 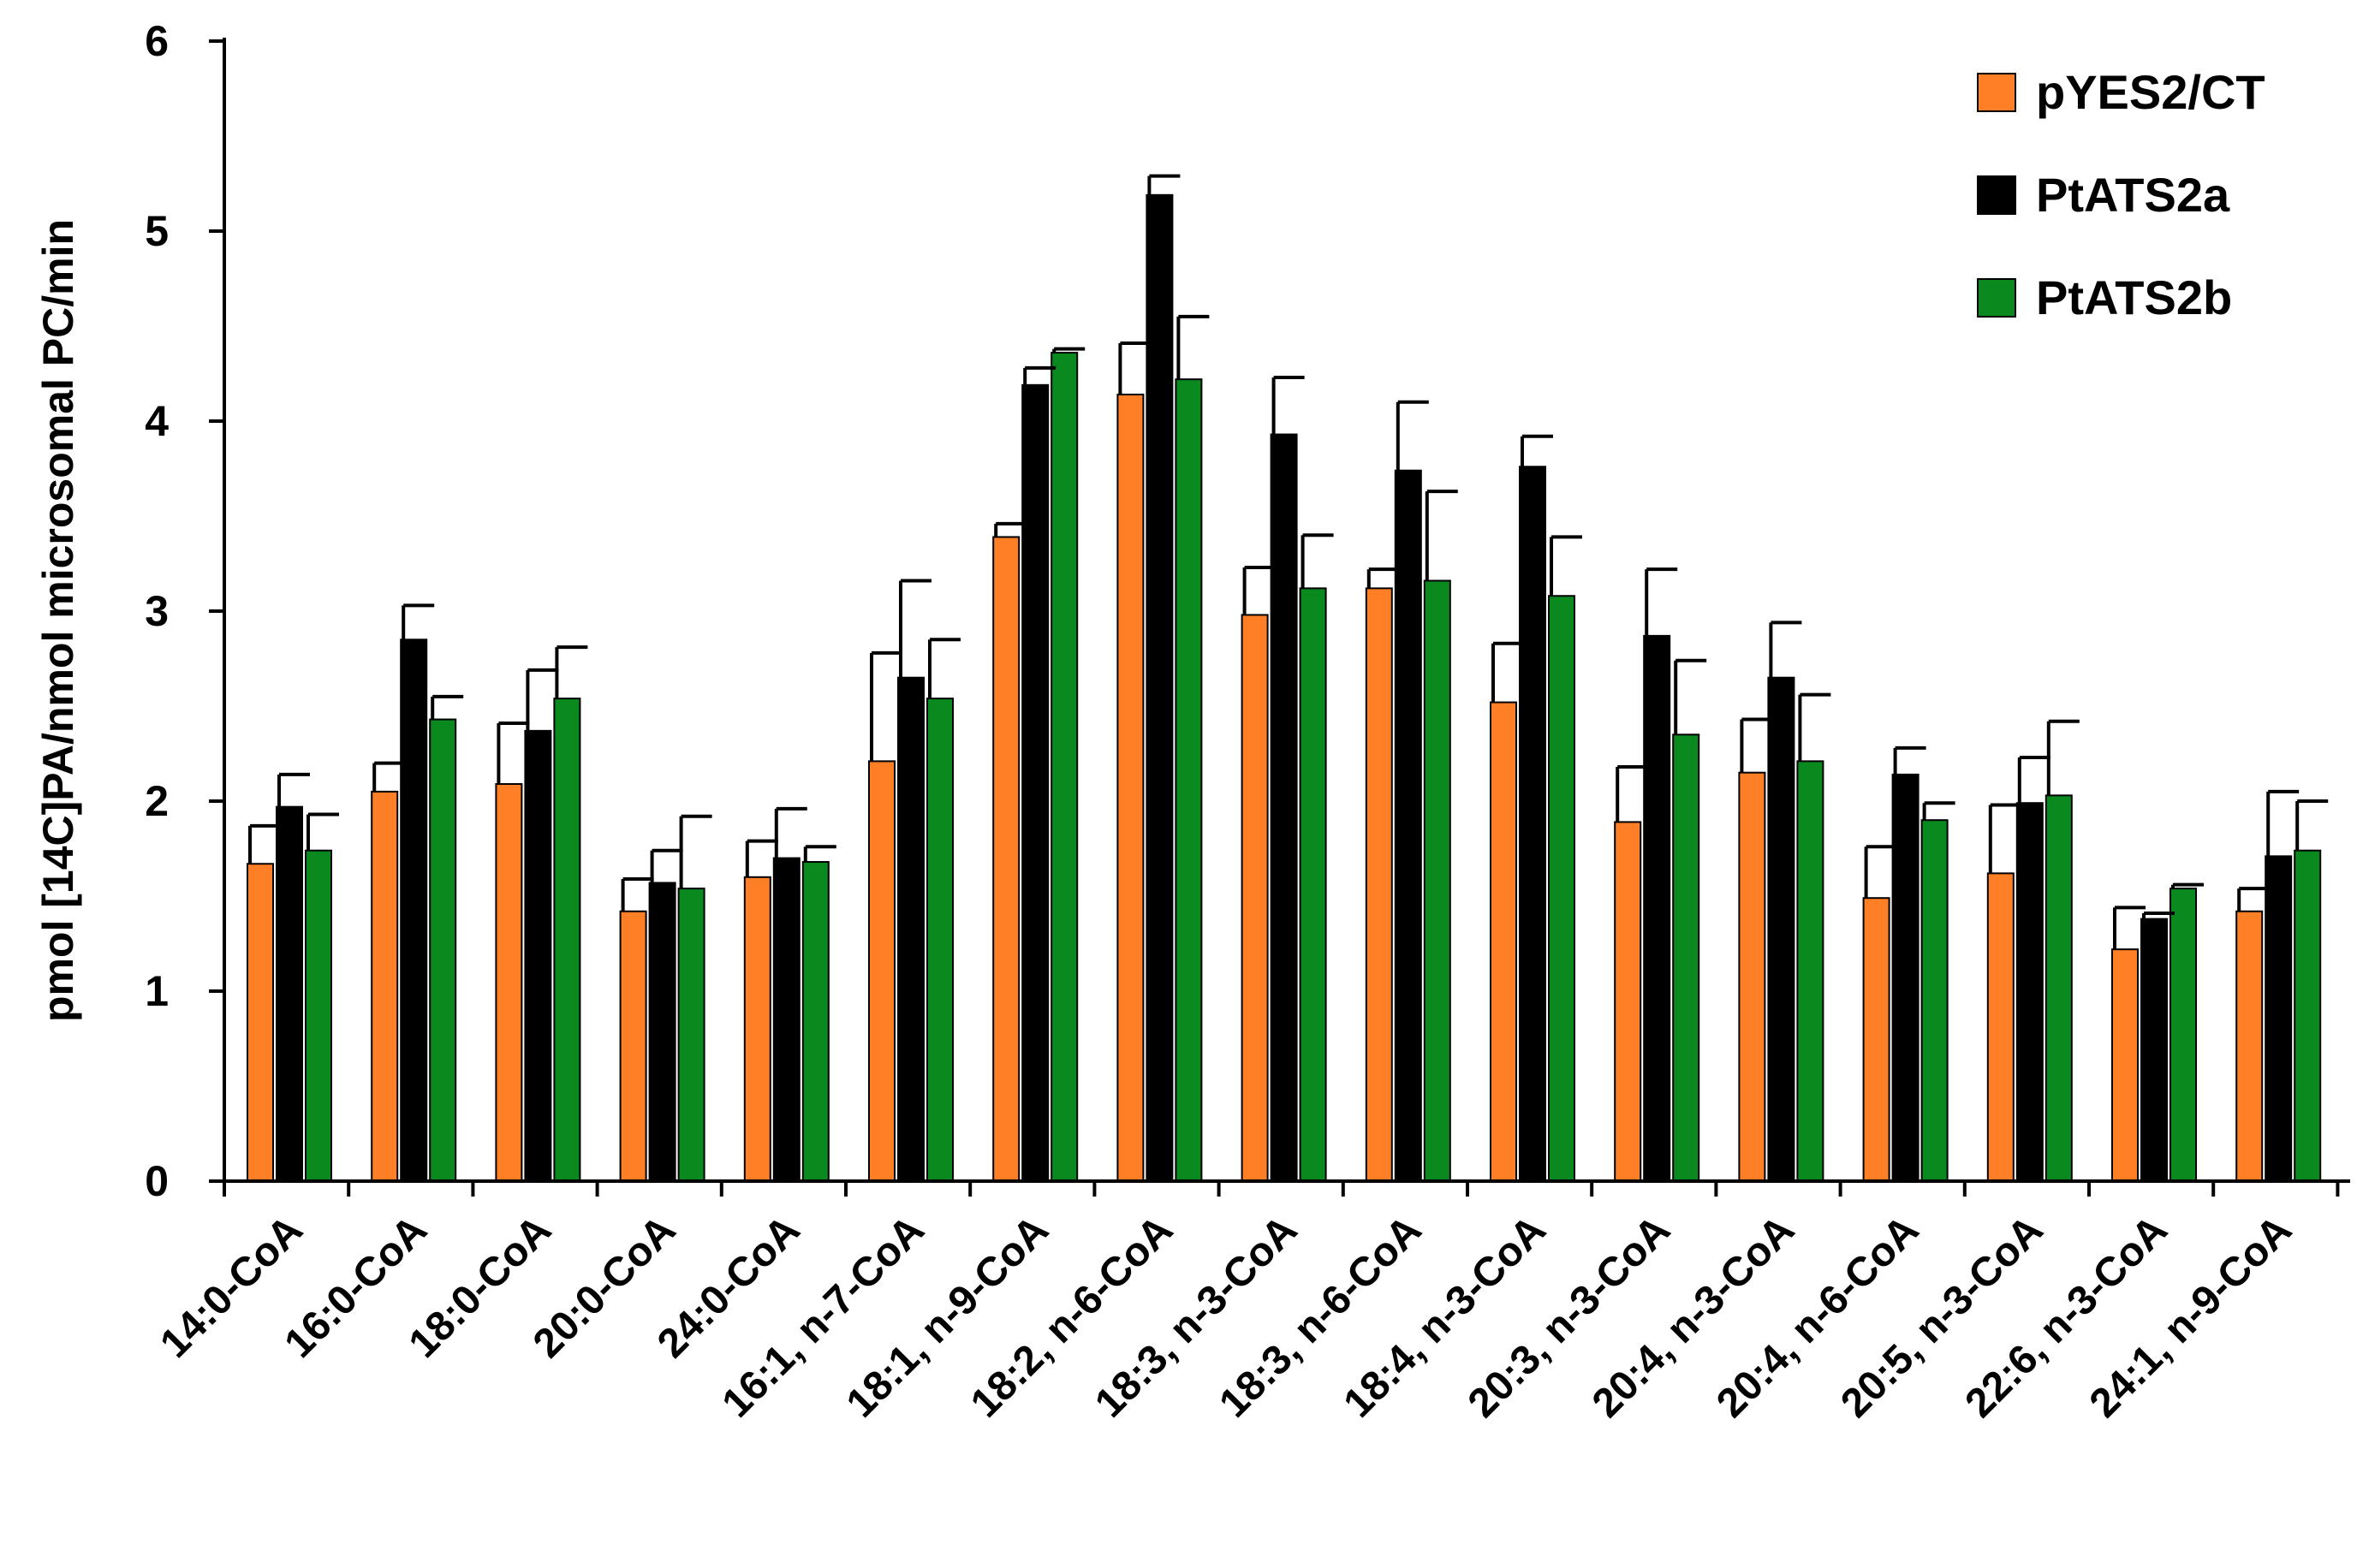 I want to click on y-tick-label: 5, so click(x=157, y=231).